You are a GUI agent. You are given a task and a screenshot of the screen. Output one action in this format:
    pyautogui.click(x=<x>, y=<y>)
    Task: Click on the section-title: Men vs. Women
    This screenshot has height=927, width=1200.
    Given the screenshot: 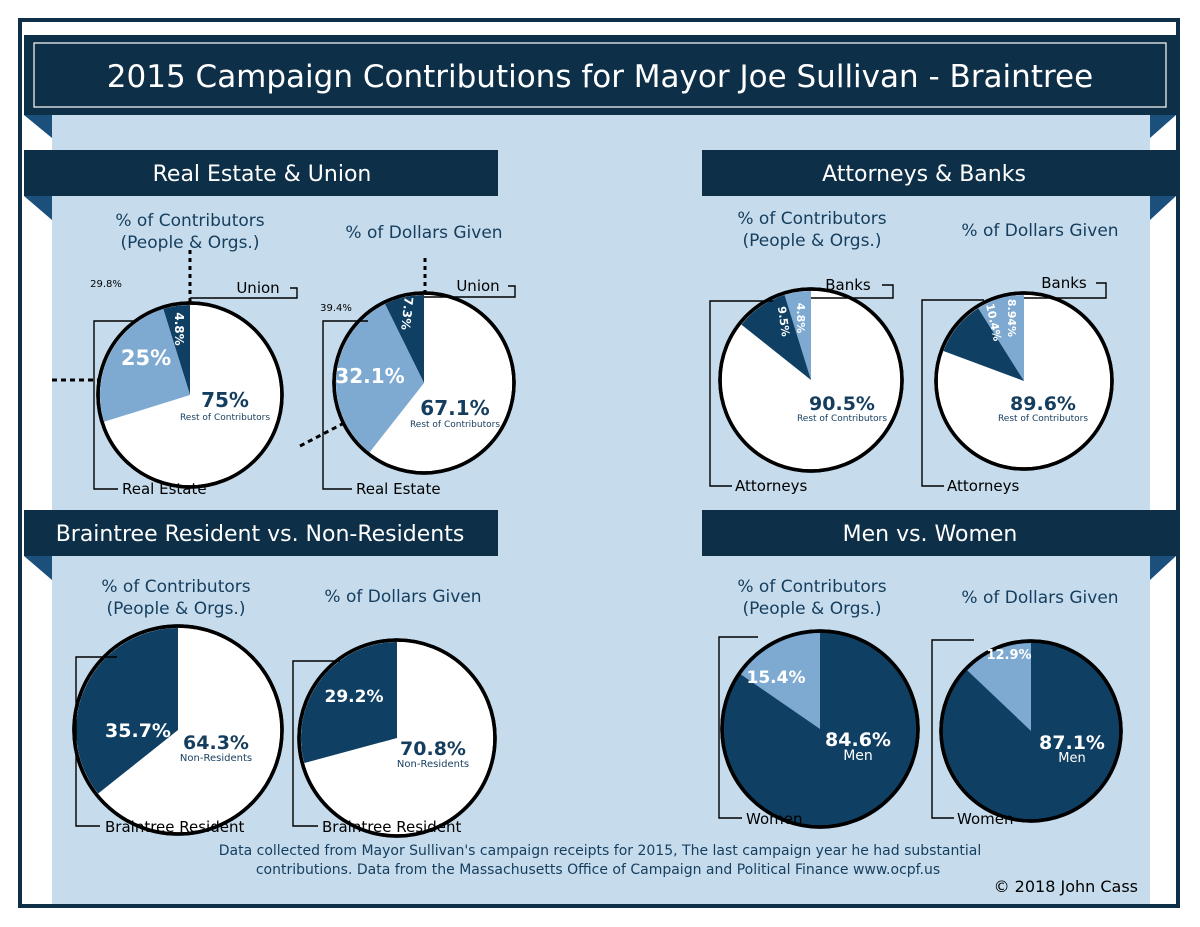 What is the action you would take?
    pyautogui.click(x=930, y=534)
    